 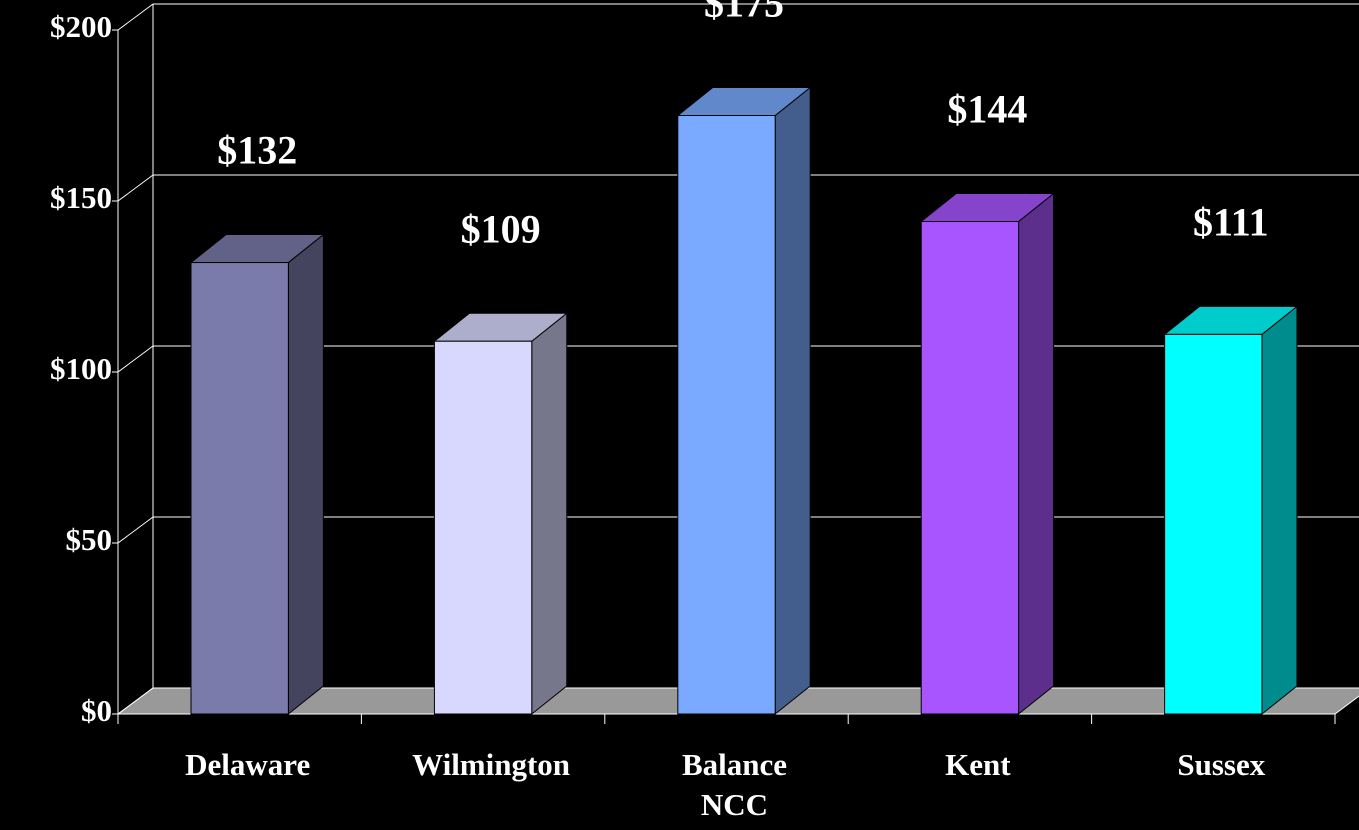 What do you see at coordinates (81, 368) in the screenshot?
I see `y-tick-label: $100` at bounding box center [81, 368].